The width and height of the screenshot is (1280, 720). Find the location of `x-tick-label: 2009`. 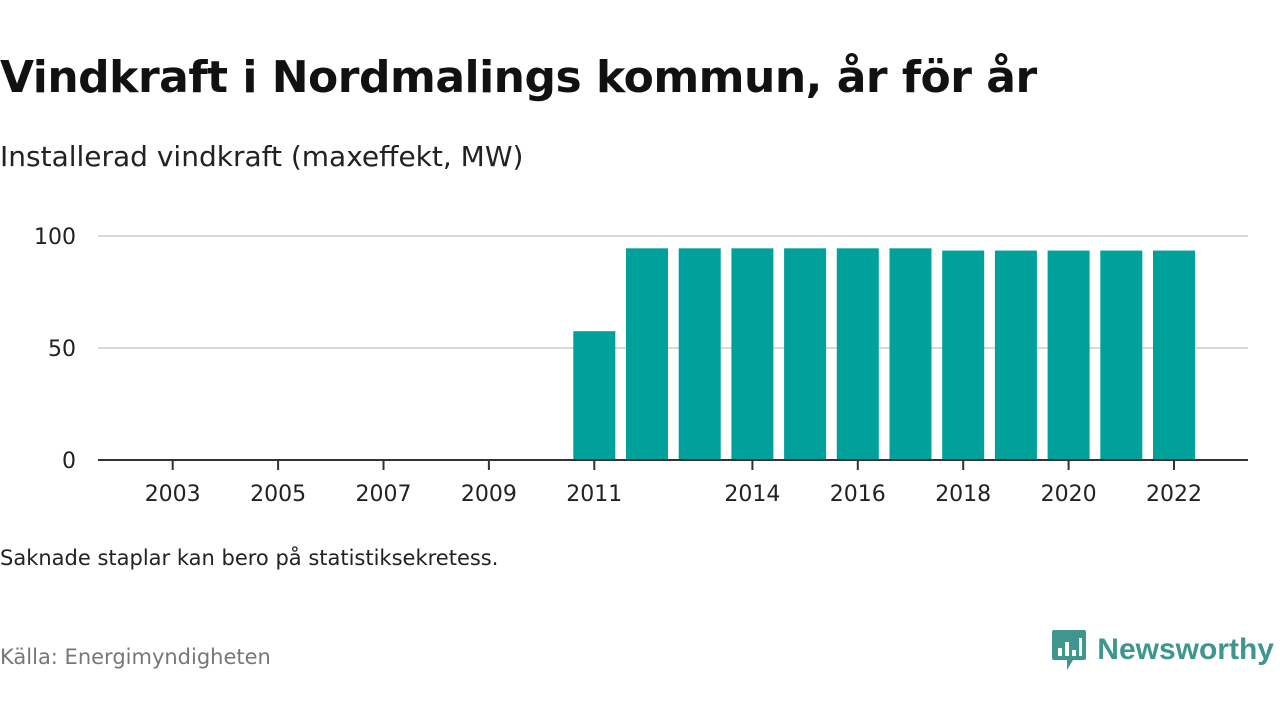

x-tick-label: 2009 is located at coordinates (489, 494).